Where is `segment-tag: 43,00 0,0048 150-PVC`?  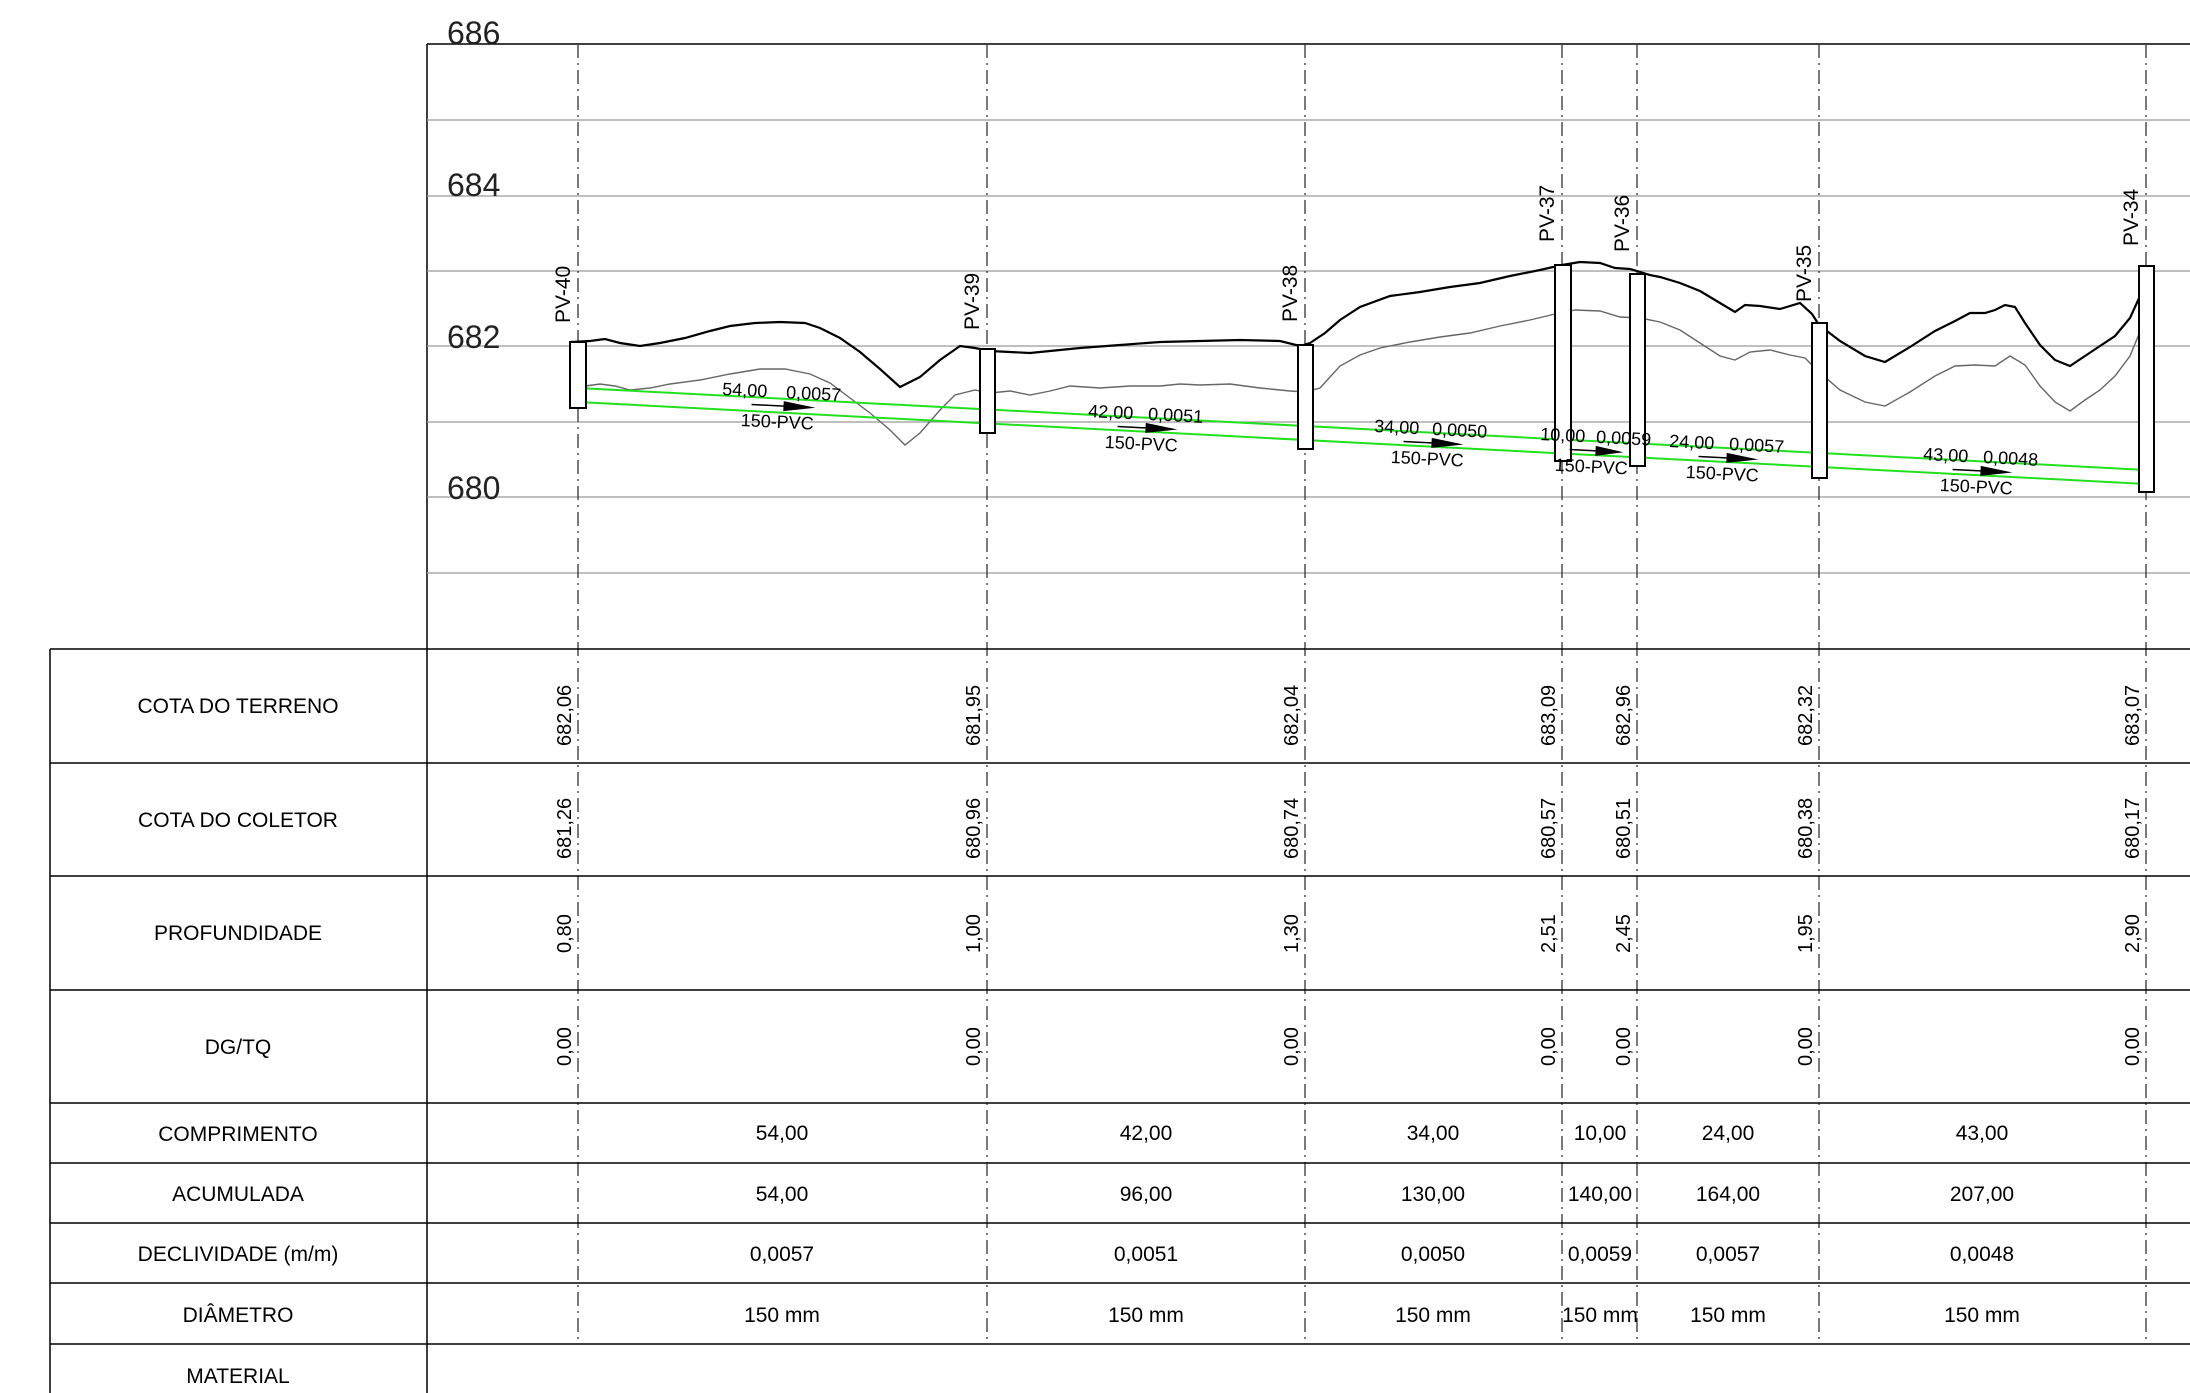
segment-tag: 43,00 0,0048 150-PVC is located at coordinates (1981, 471).